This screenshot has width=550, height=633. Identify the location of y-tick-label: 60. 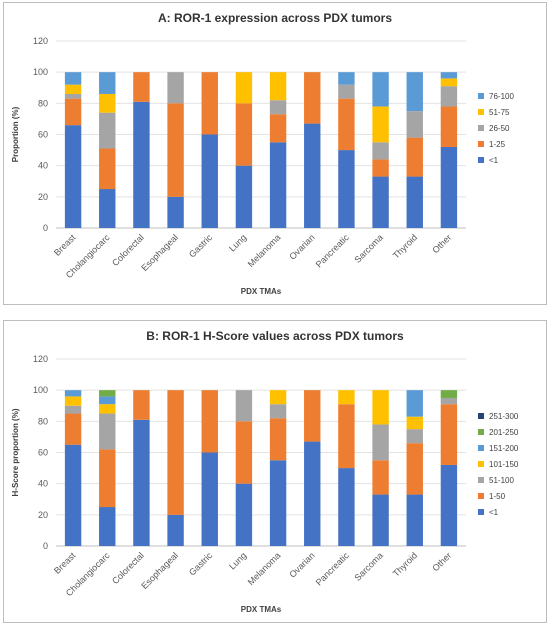
(43, 135).